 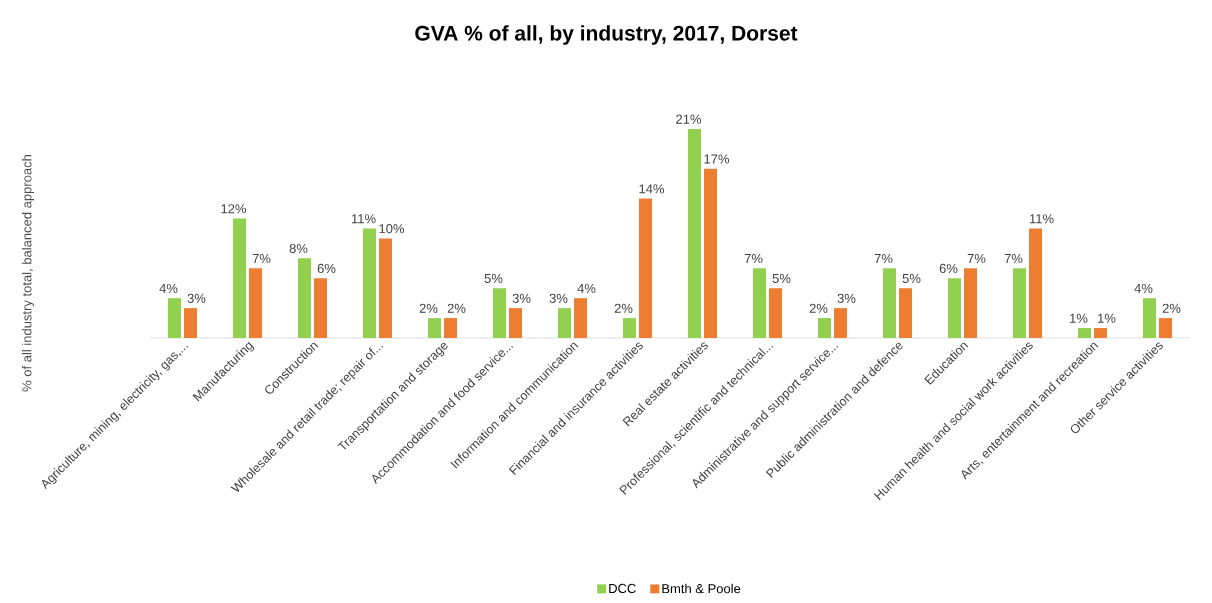 What do you see at coordinates (689, 119) in the screenshot?
I see `data-label: 21%` at bounding box center [689, 119].